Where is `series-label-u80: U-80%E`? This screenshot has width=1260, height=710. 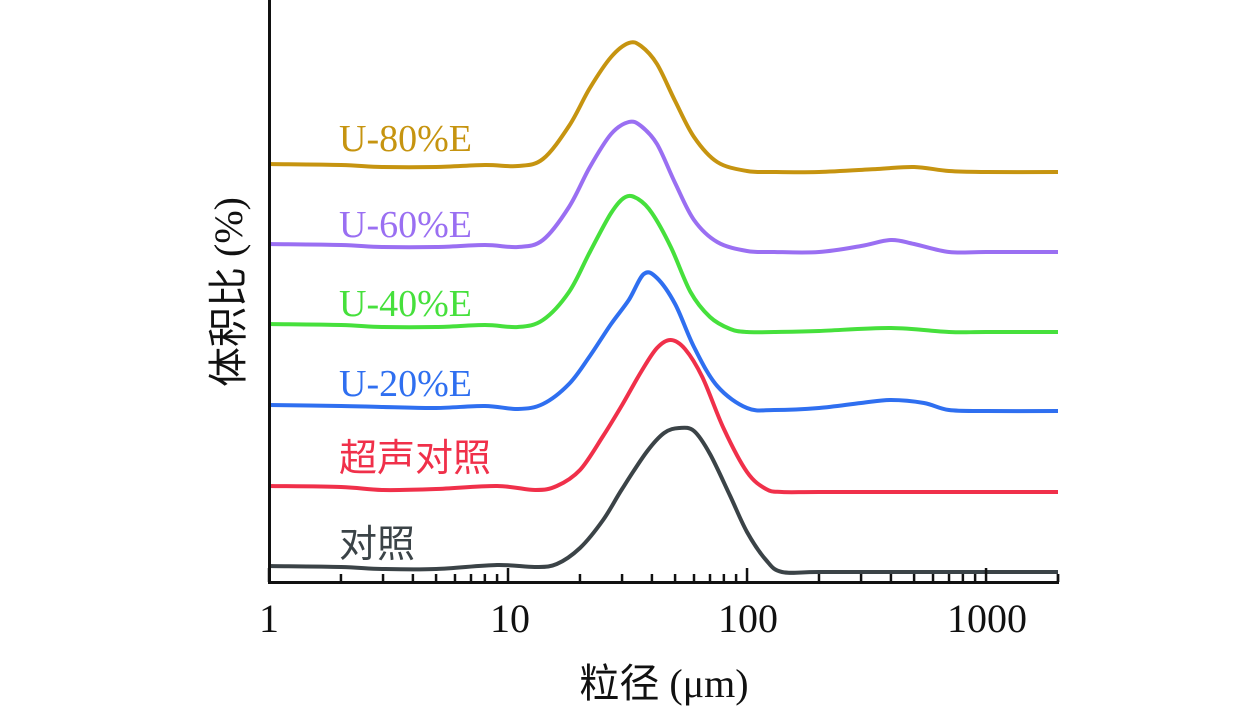 series-label-u80: U-80%E is located at coordinates (405, 139).